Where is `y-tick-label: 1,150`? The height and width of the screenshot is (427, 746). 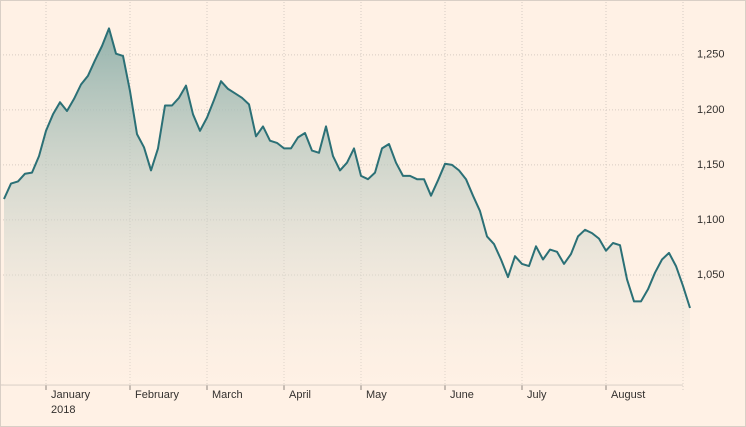 y-tick-label: 1,150 is located at coordinates (711, 165).